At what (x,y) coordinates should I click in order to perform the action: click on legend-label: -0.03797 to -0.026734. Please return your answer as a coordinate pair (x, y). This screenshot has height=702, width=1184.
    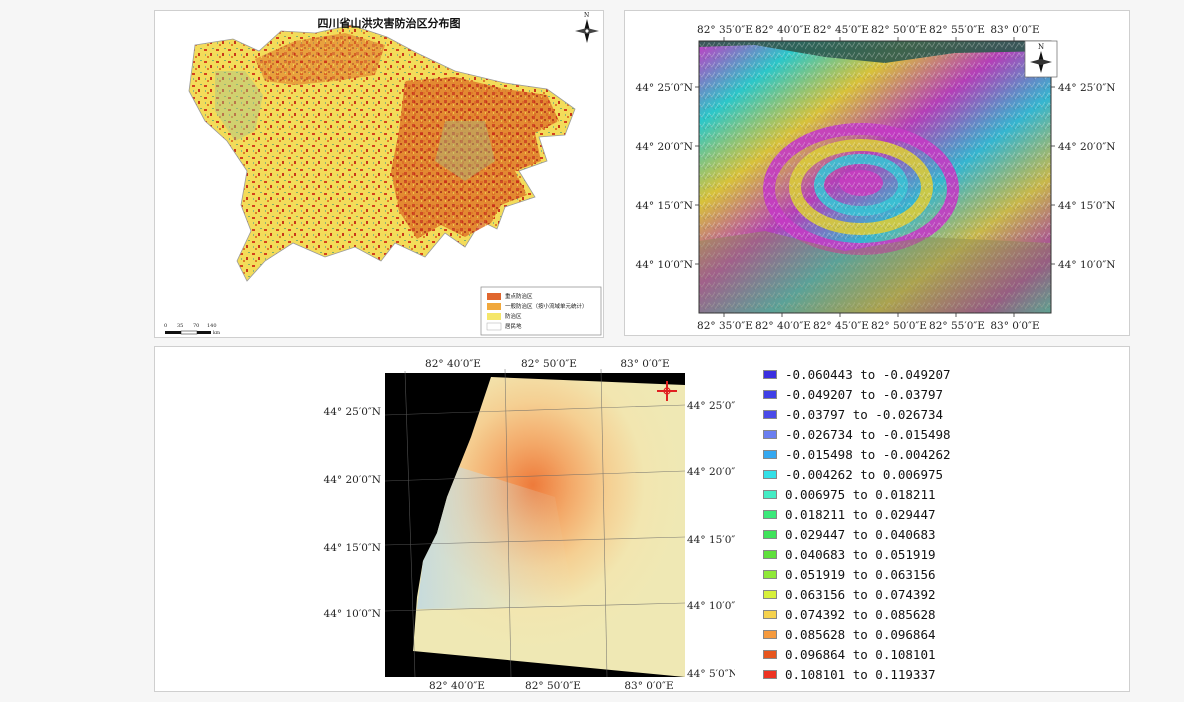
    Looking at the image, I should click on (864, 414).